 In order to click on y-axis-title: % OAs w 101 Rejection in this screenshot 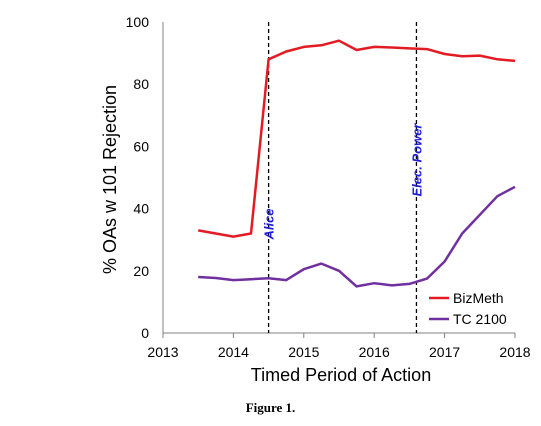, I will do `click(110, 179)`.